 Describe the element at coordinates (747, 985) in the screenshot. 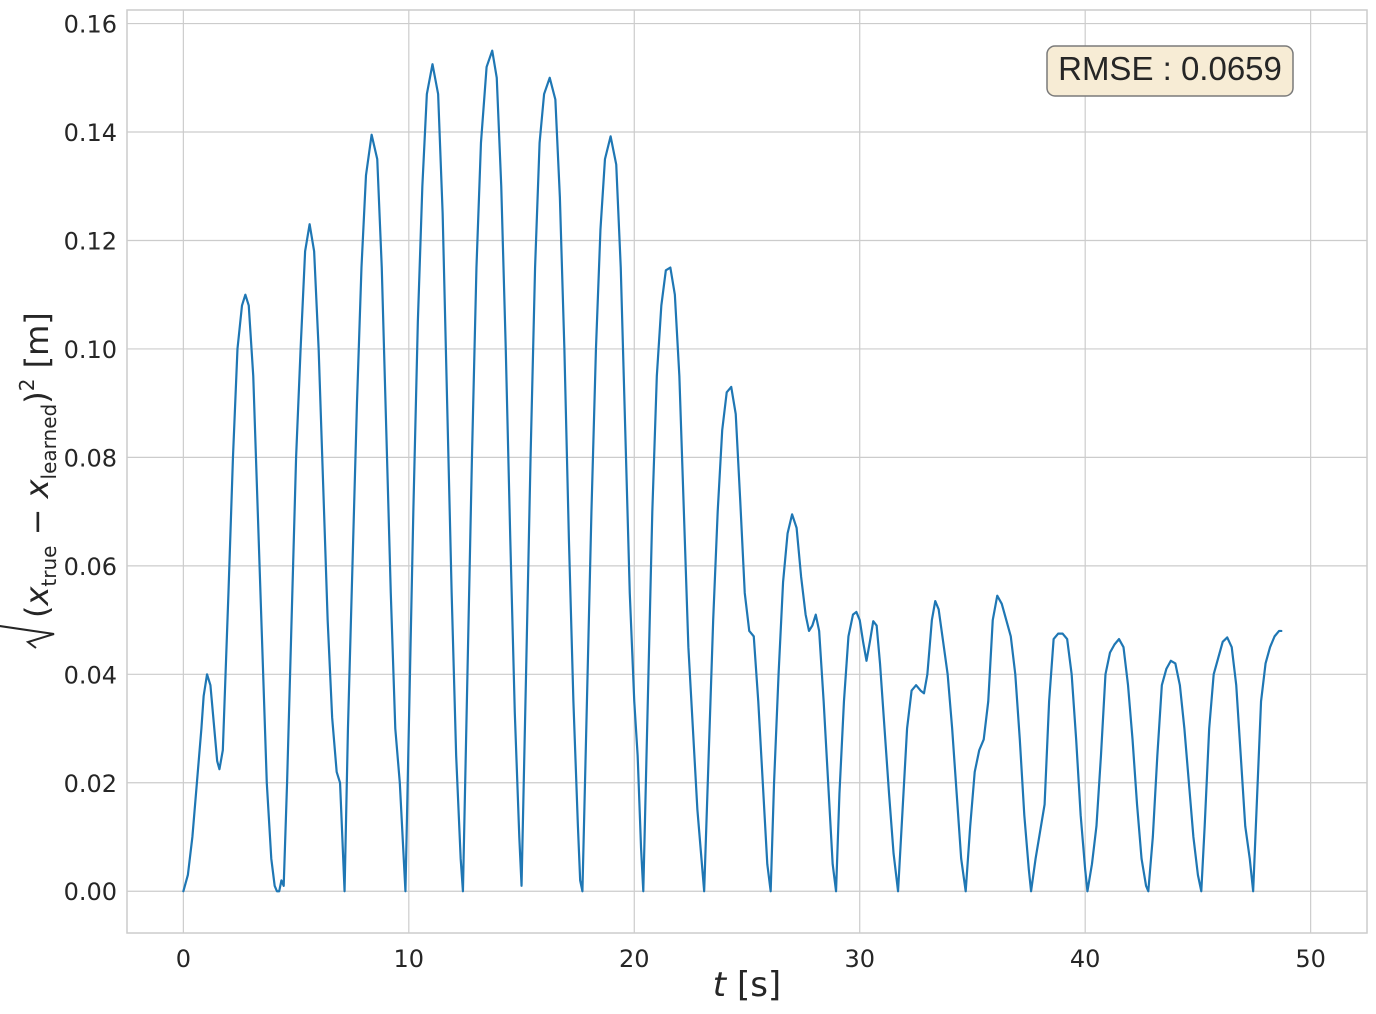

I see `x-axis-label: t [s]` at that location.